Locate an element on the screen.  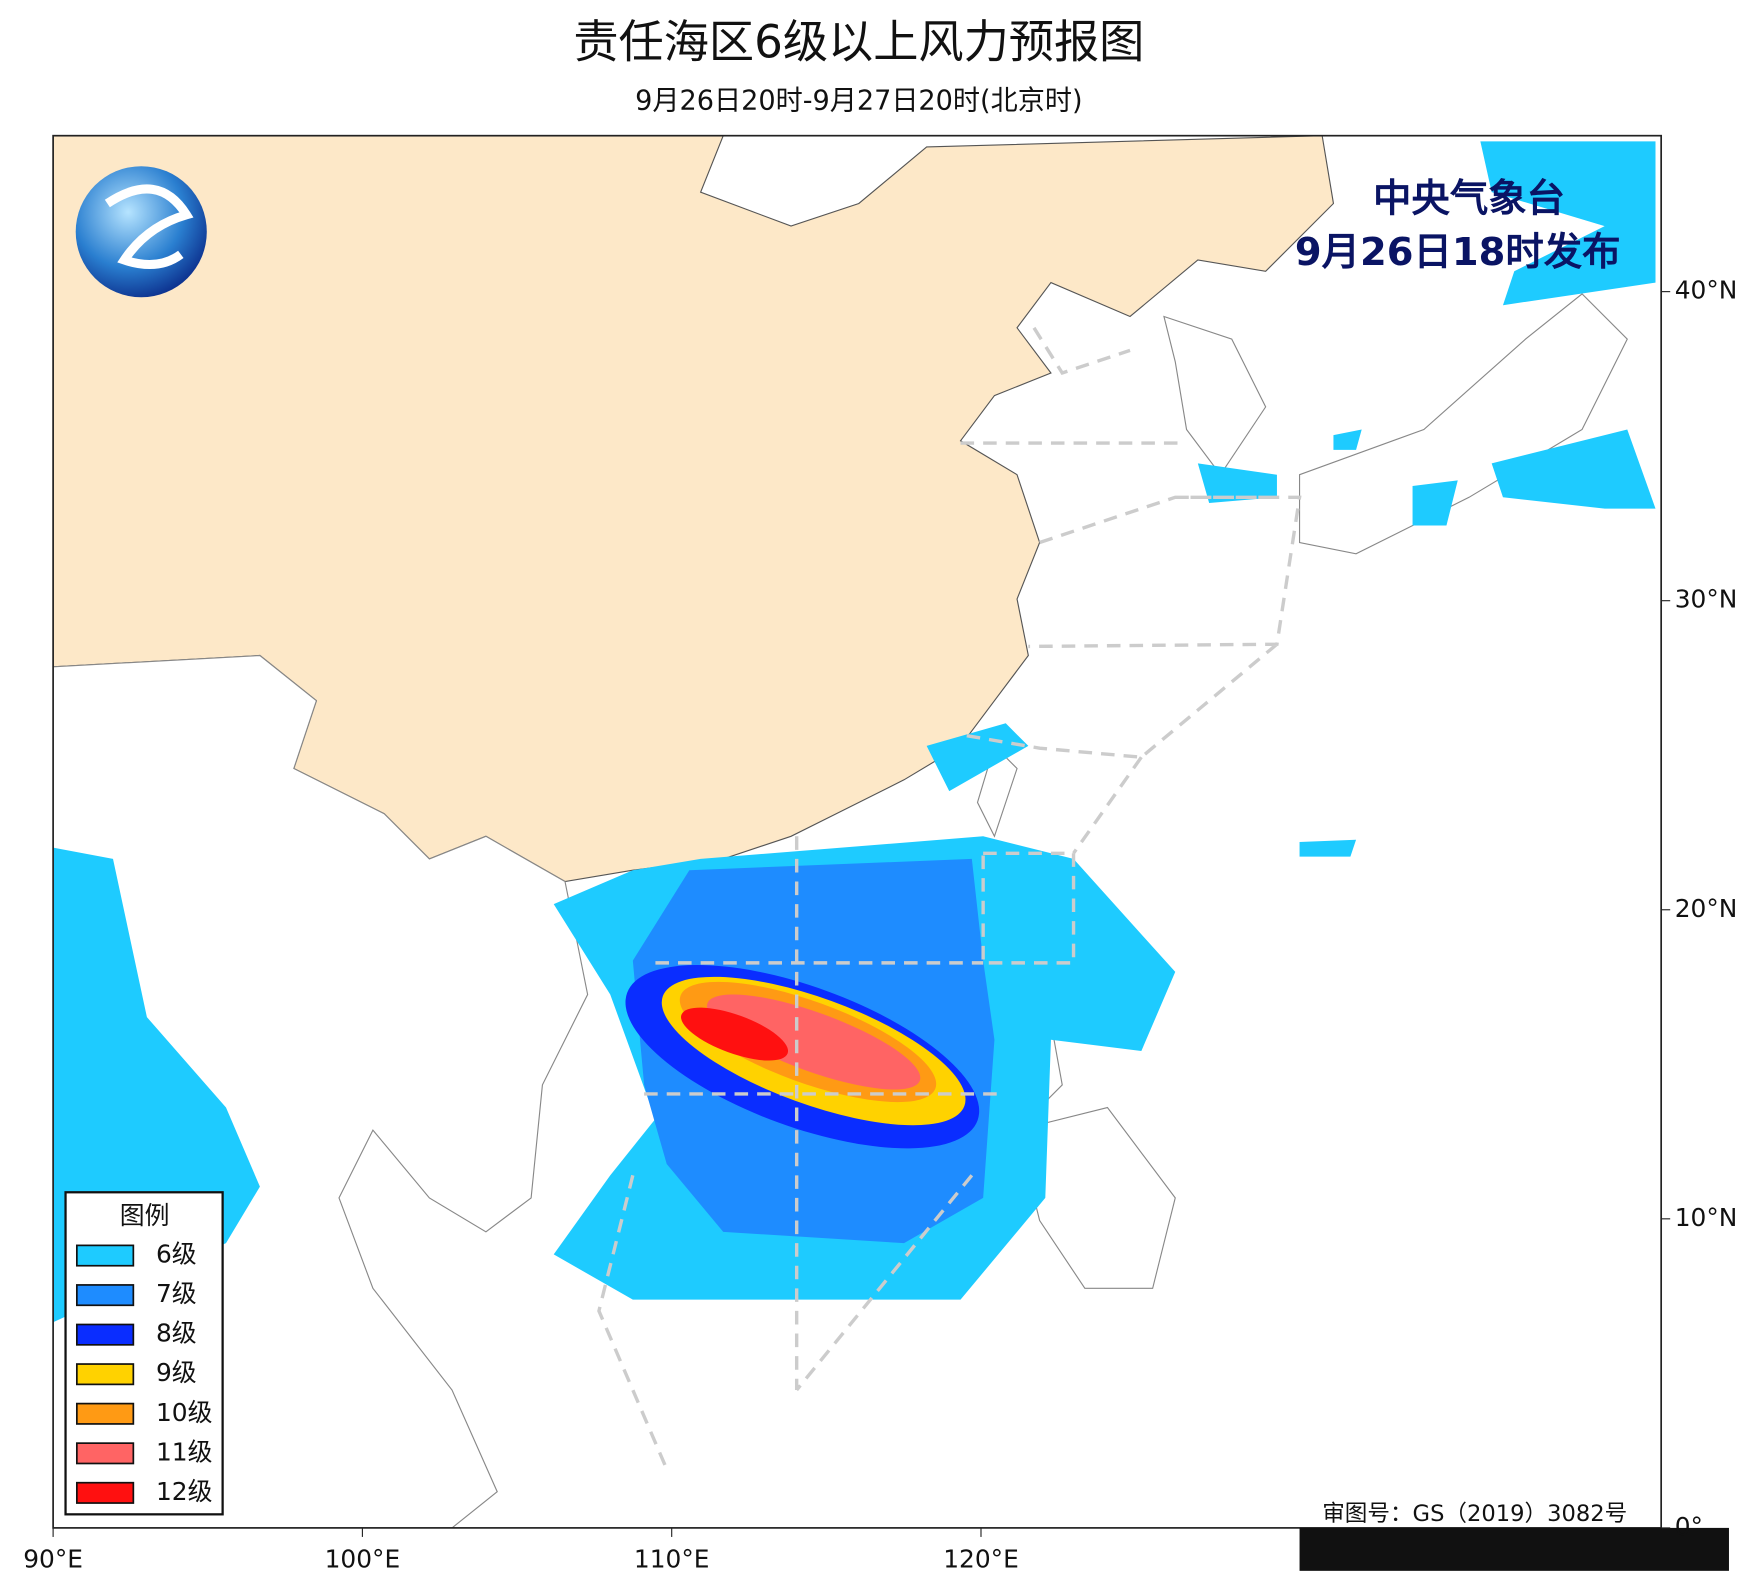
y-tick-label: 0° is located at coordinates (1689, 1526).